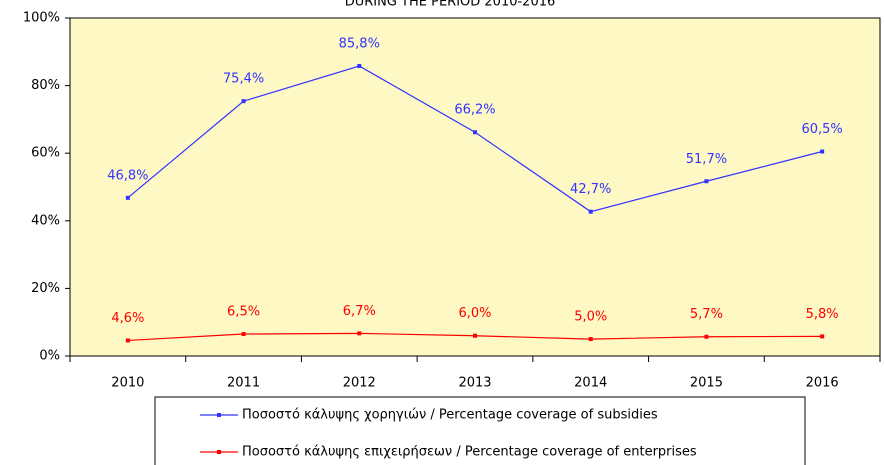 The height and width of the screenshot is (465, 884). Describe the element at coordinates (590, 383) in the screenshot. I see `x-tick-label: 2014` at that location.